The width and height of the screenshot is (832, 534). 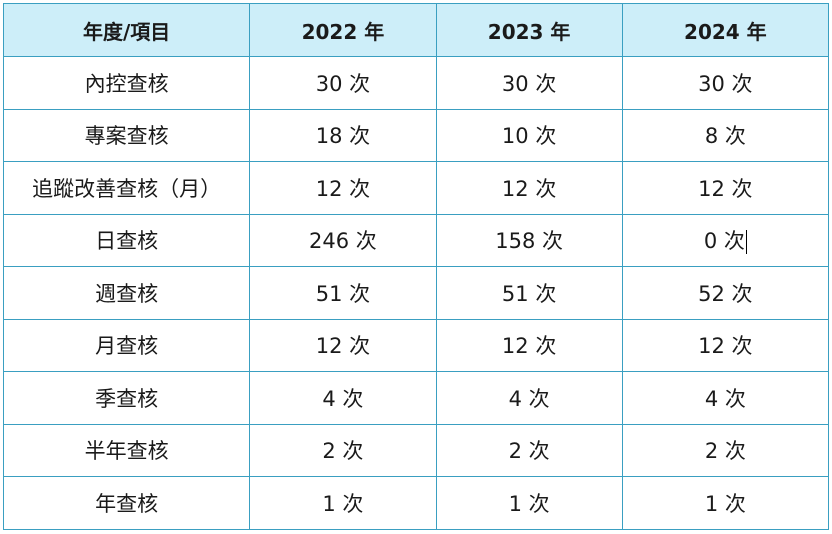 I want to click on cell-2022: 2 次, so click(x=343, y=450).